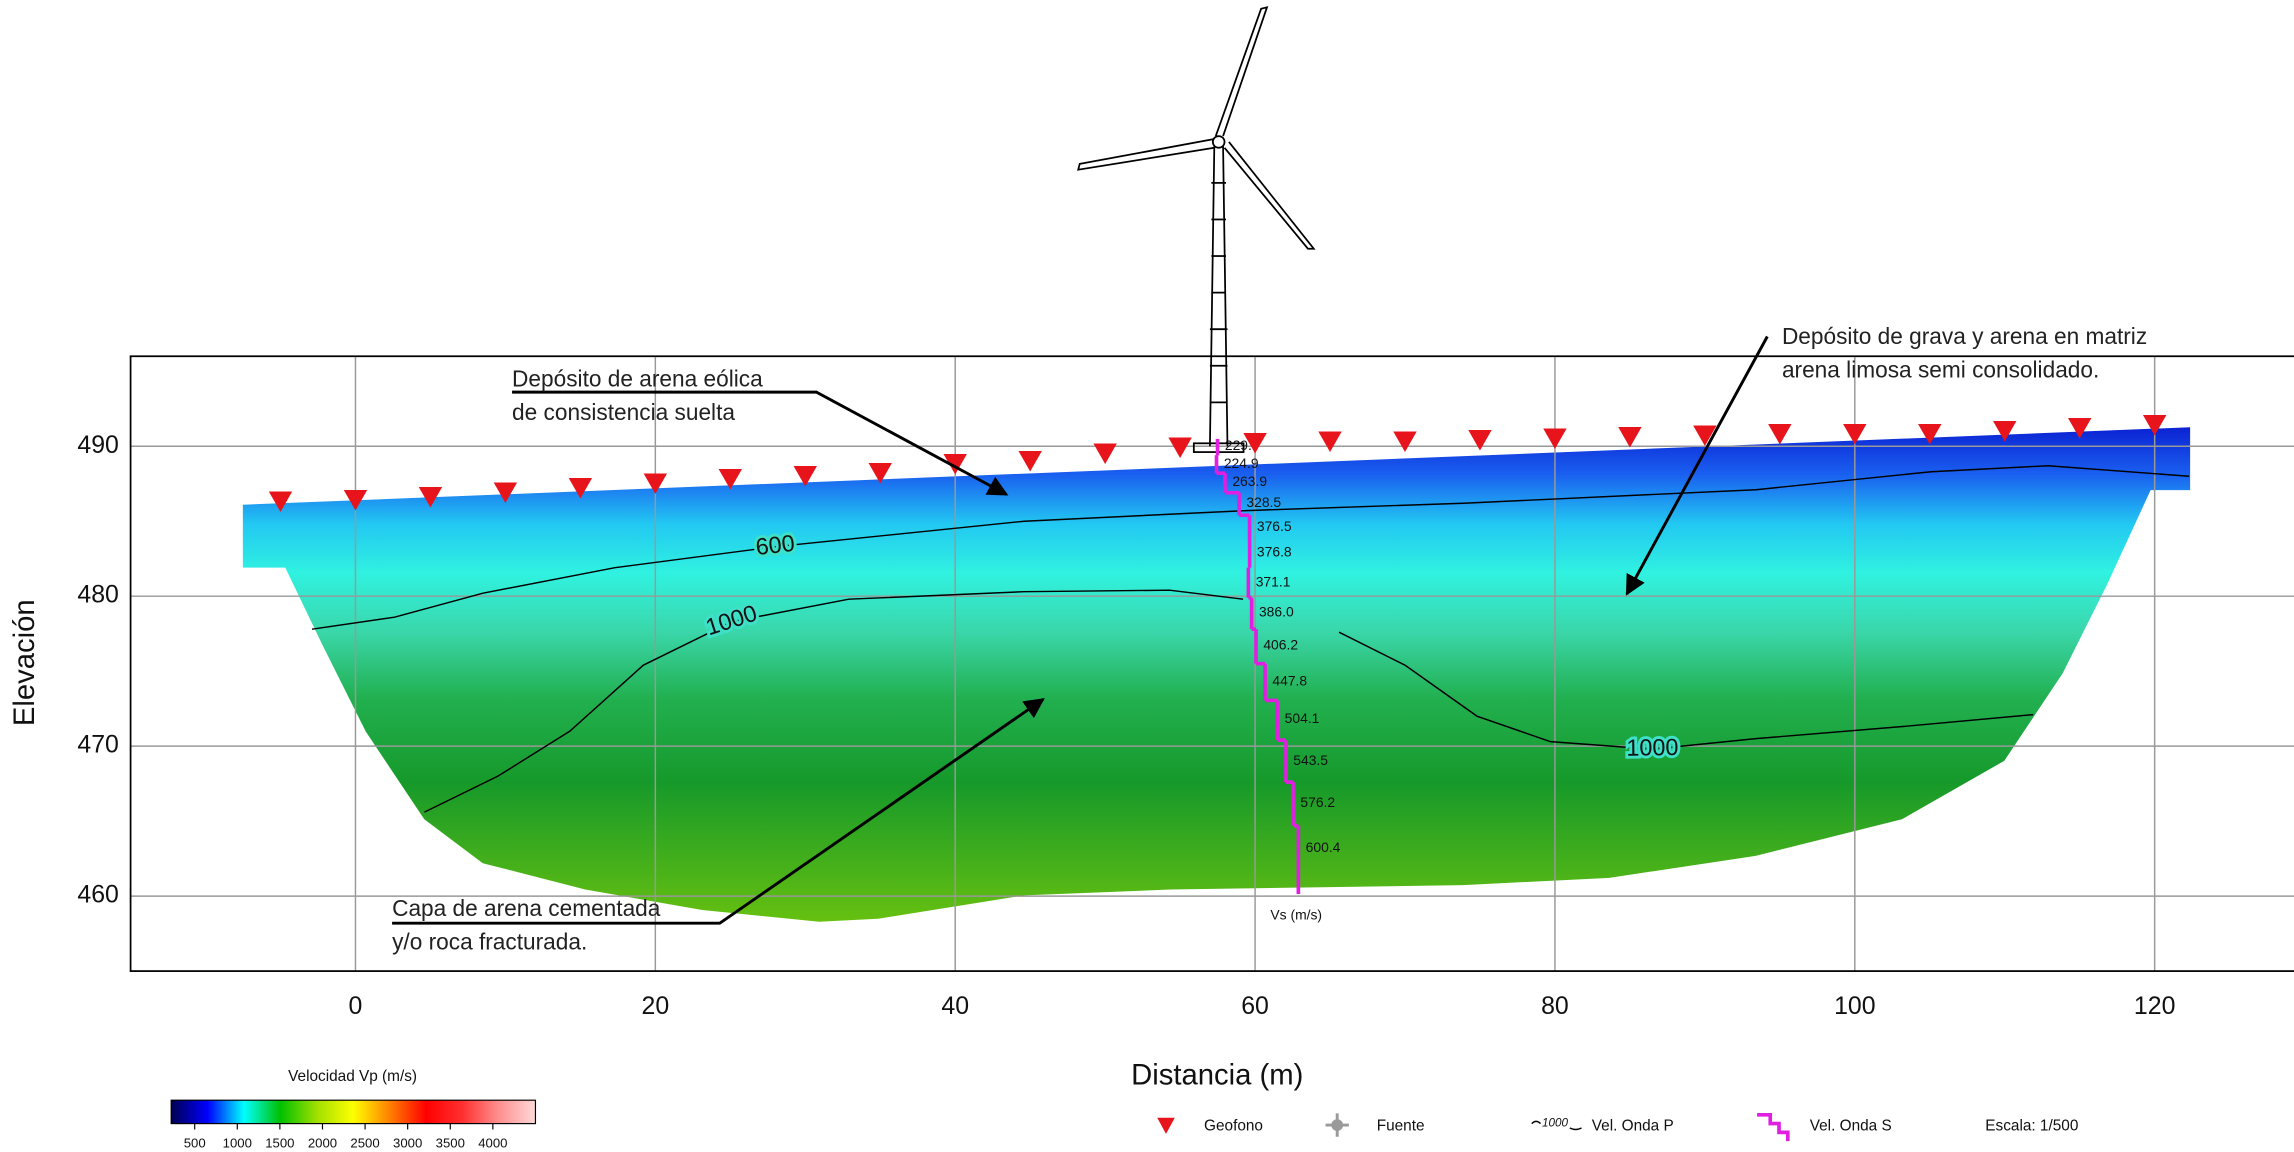  What do you see at coordinates (1289, 680) in the screenshot?
I see `vs-value-label: 447.8` at bounding box center [1289, 680].